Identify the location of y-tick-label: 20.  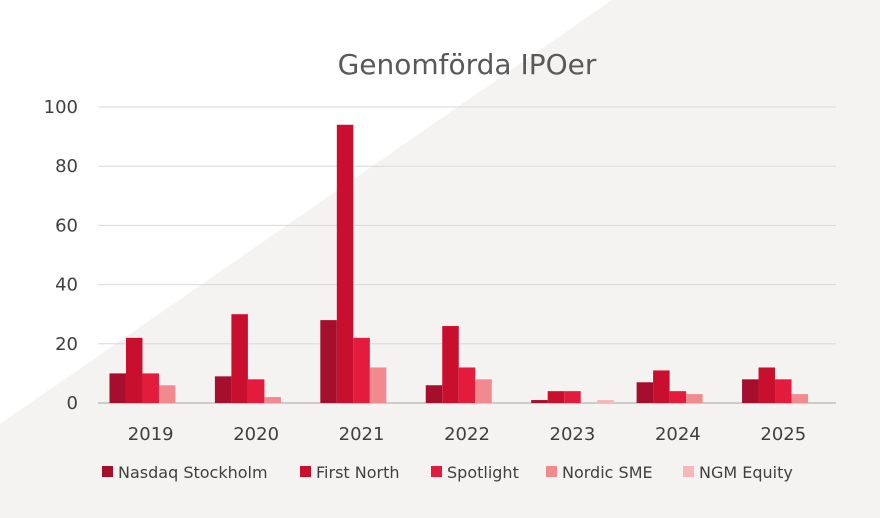
(66, 344).